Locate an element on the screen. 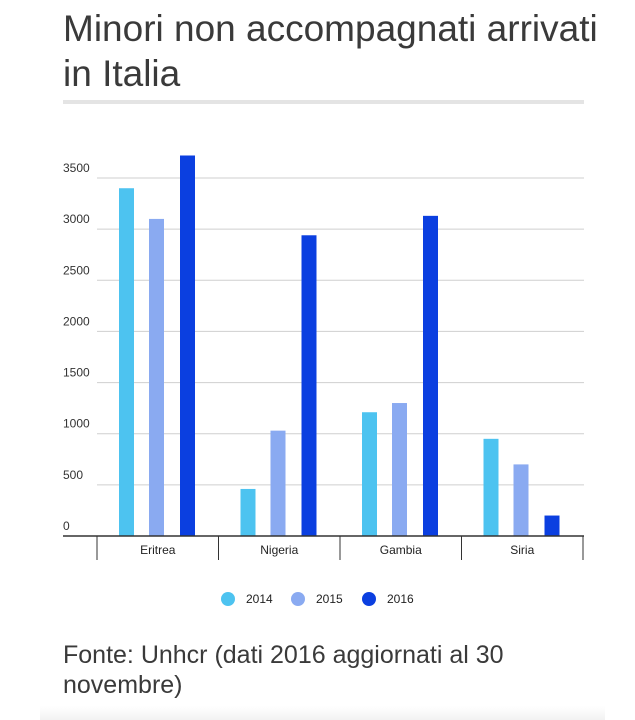 This screenshot has width=635, height=720. y-tick-label: 2500 is located at coordinates (76, 270).